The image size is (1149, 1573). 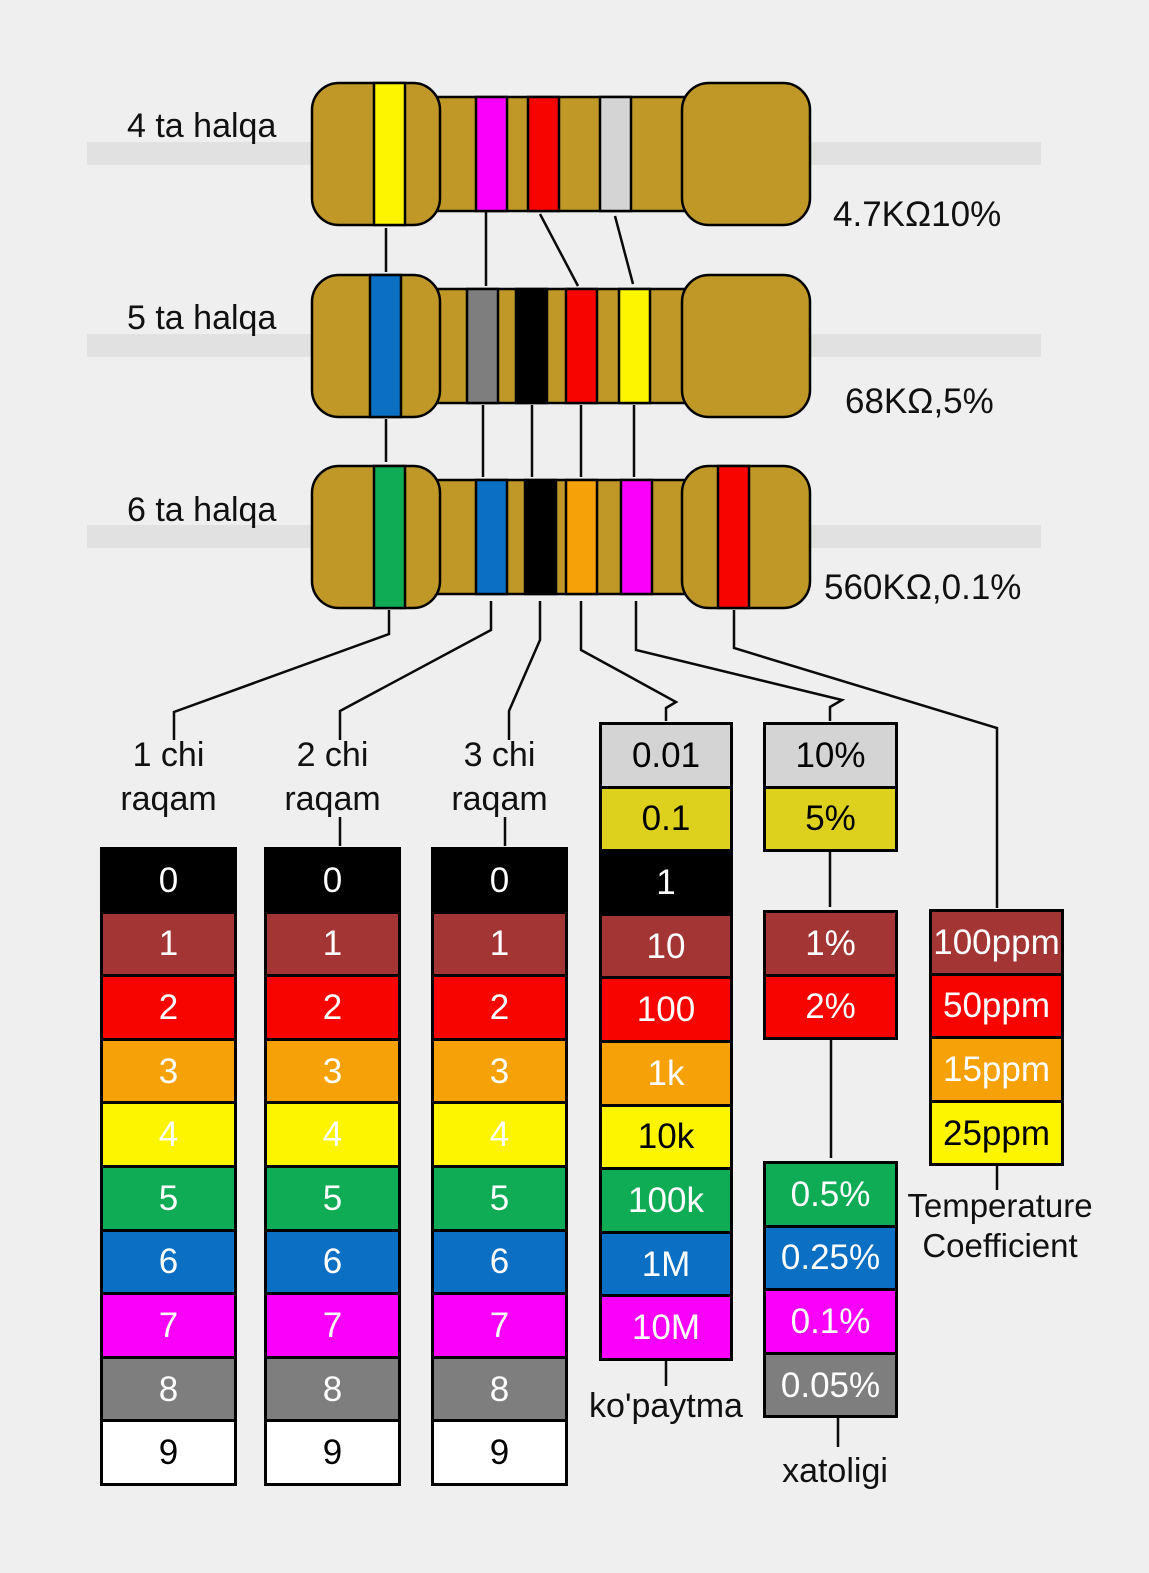 What do you see at coordinates (666, 1009) in the screenshot?
I see `multiplier-cell-100: 100` at bounding box center [666, 1009].